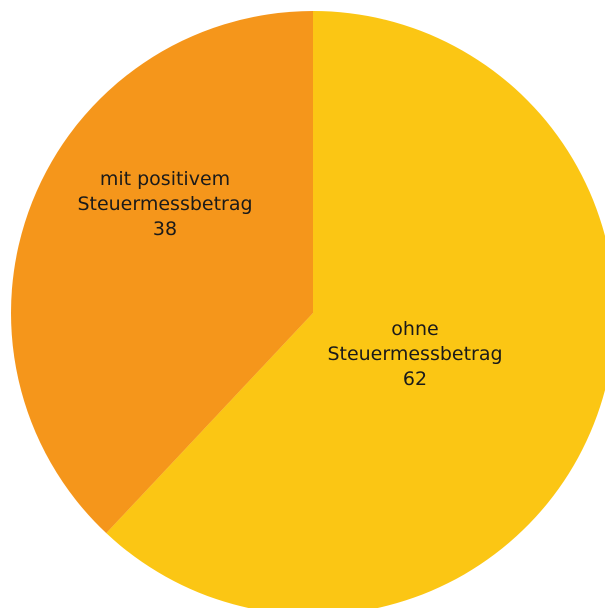 This screenshot has height=608, width=605. I want to click on slice-label-line-0-1: Steuermessbetrag, so click(414, 354).